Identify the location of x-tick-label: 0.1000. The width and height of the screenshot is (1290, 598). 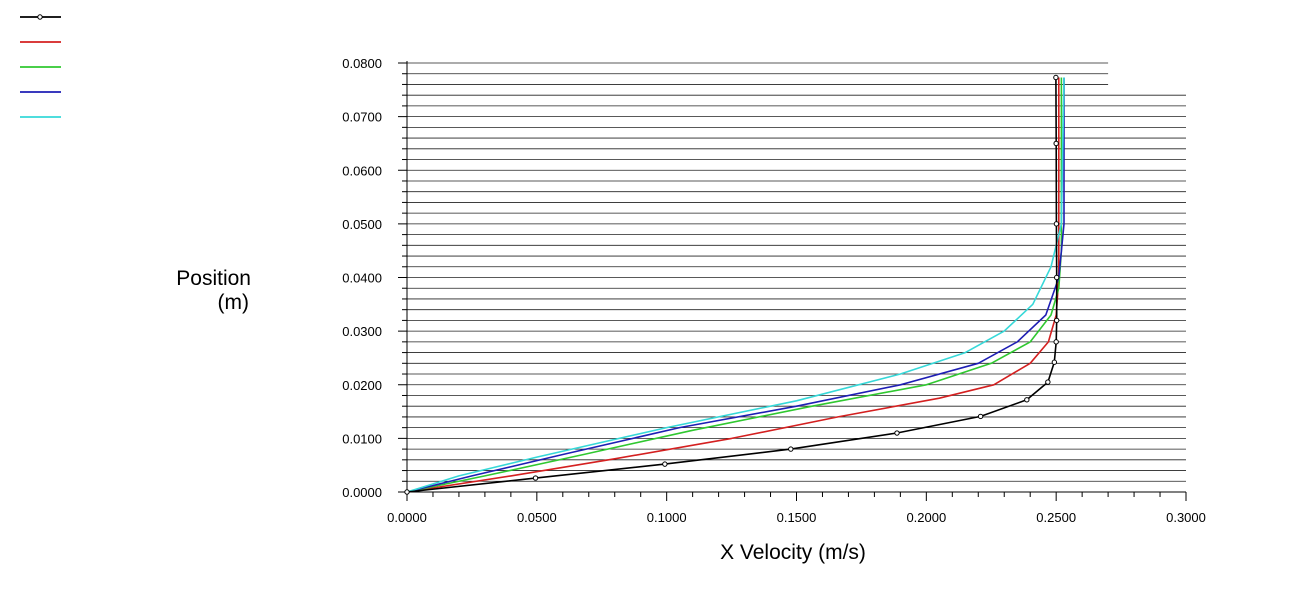
(667, 517).